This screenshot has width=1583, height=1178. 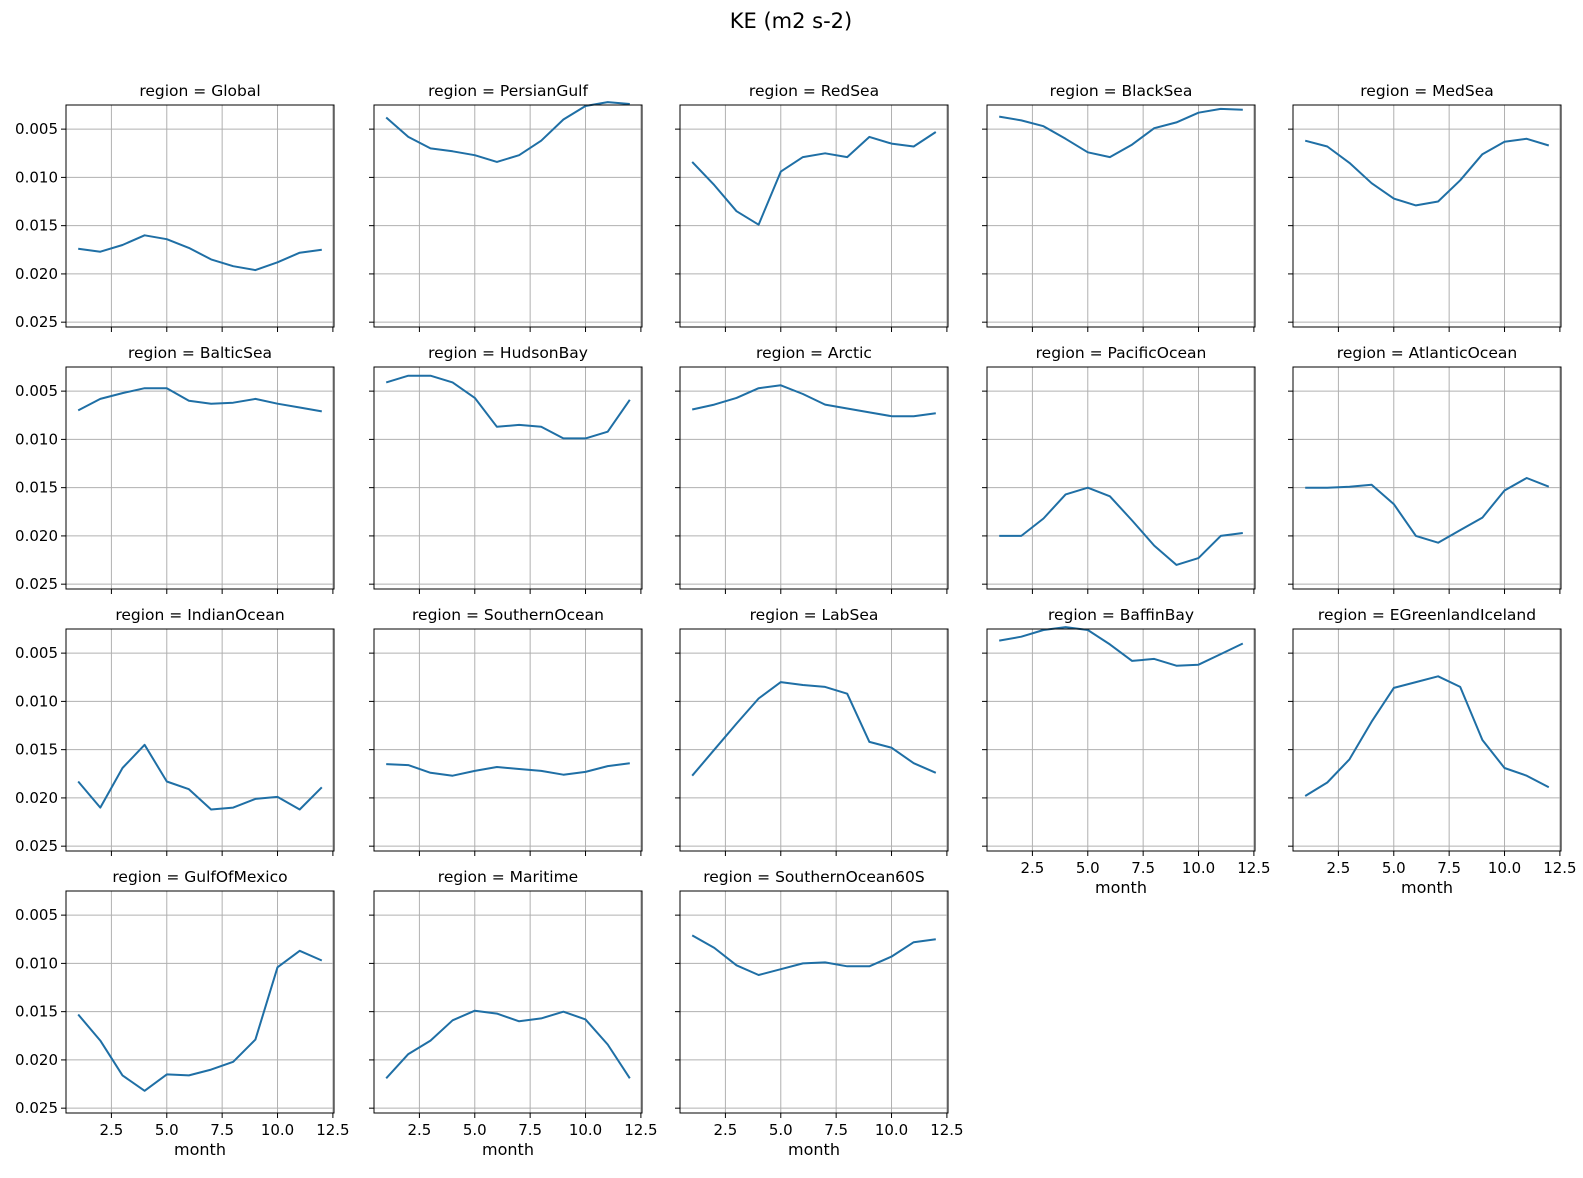 I want to click on panel-title: region = SouthernOcean60S, so click(x=814, y=877).